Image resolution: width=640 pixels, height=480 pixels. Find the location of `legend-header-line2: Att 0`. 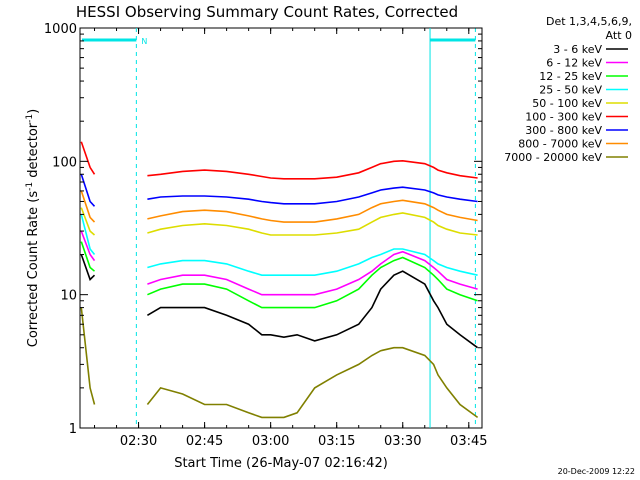

legend-header-line2: Att 0 is located at coordinates (619, 35).